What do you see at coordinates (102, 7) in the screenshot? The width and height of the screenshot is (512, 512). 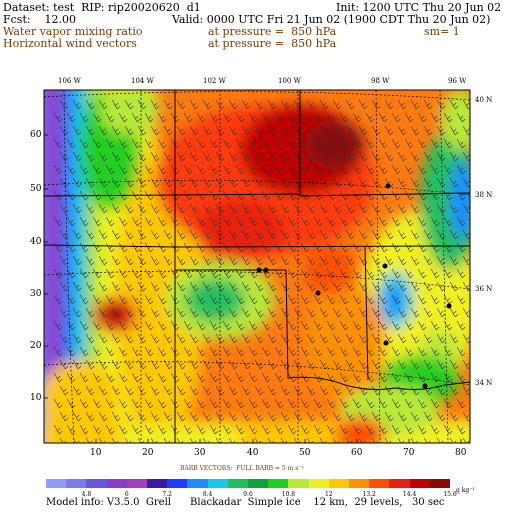 I see `dataset-label: Dataset: test RIP: rip20020620 d1` at bounding box center [102, 7].